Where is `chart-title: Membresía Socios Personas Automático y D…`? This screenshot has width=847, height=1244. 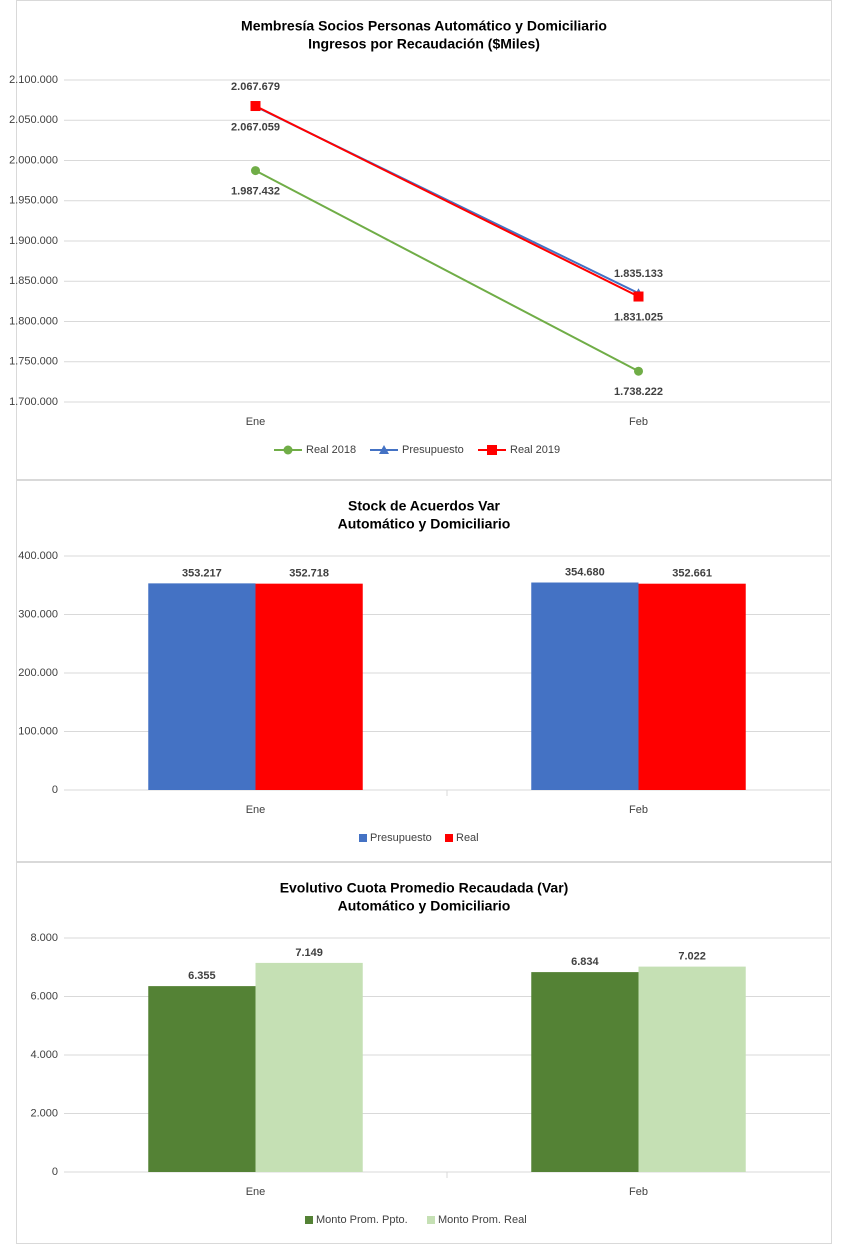
chart-title: Membresía Socios Personas Automático y D… is located at coordinates (424, 26).